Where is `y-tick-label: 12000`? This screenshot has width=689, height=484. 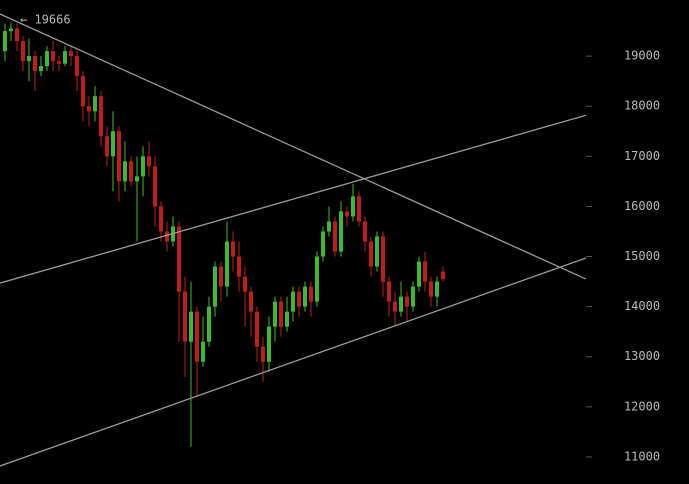
y-tick-label: 12000 is located at coordinates (642, 406).